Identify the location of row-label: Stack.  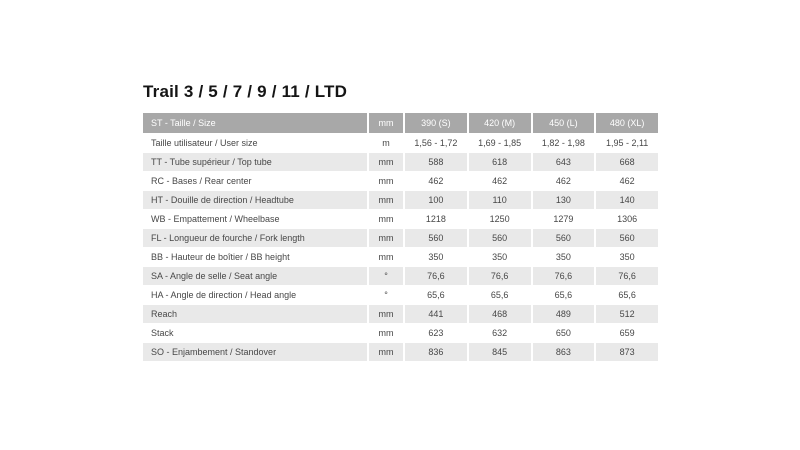
(255, 333).